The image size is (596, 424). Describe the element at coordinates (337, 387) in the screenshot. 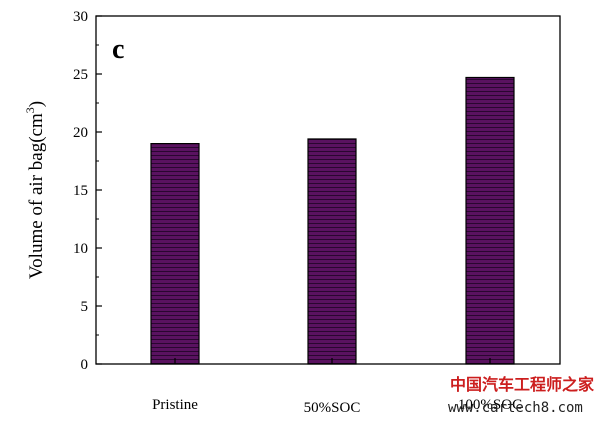

I see `x-axis: Pristine 50%SOC 100%SOC` at that location.